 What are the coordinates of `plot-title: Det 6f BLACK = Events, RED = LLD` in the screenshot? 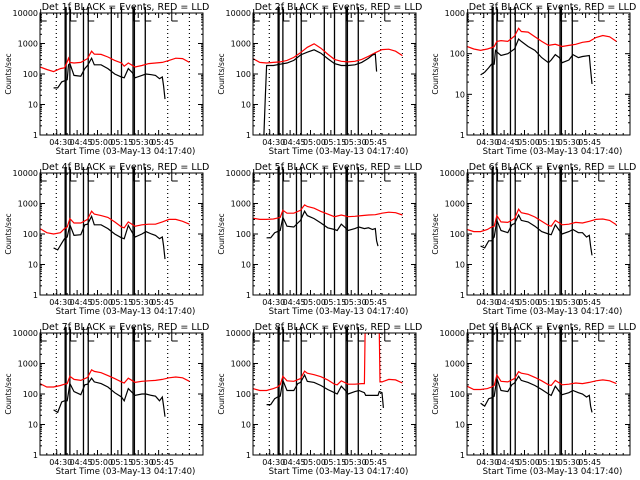 It's located at (553, 167).